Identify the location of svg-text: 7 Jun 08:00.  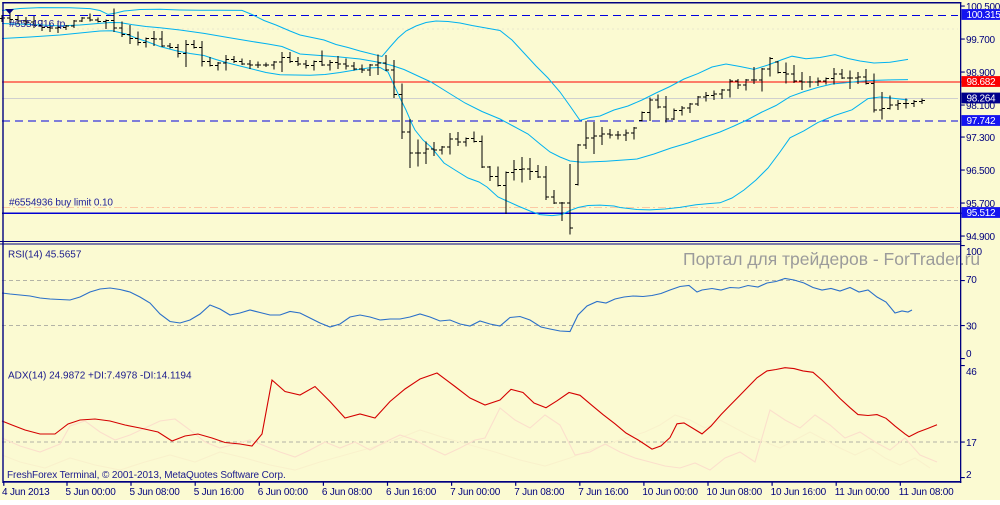
(539, 492).